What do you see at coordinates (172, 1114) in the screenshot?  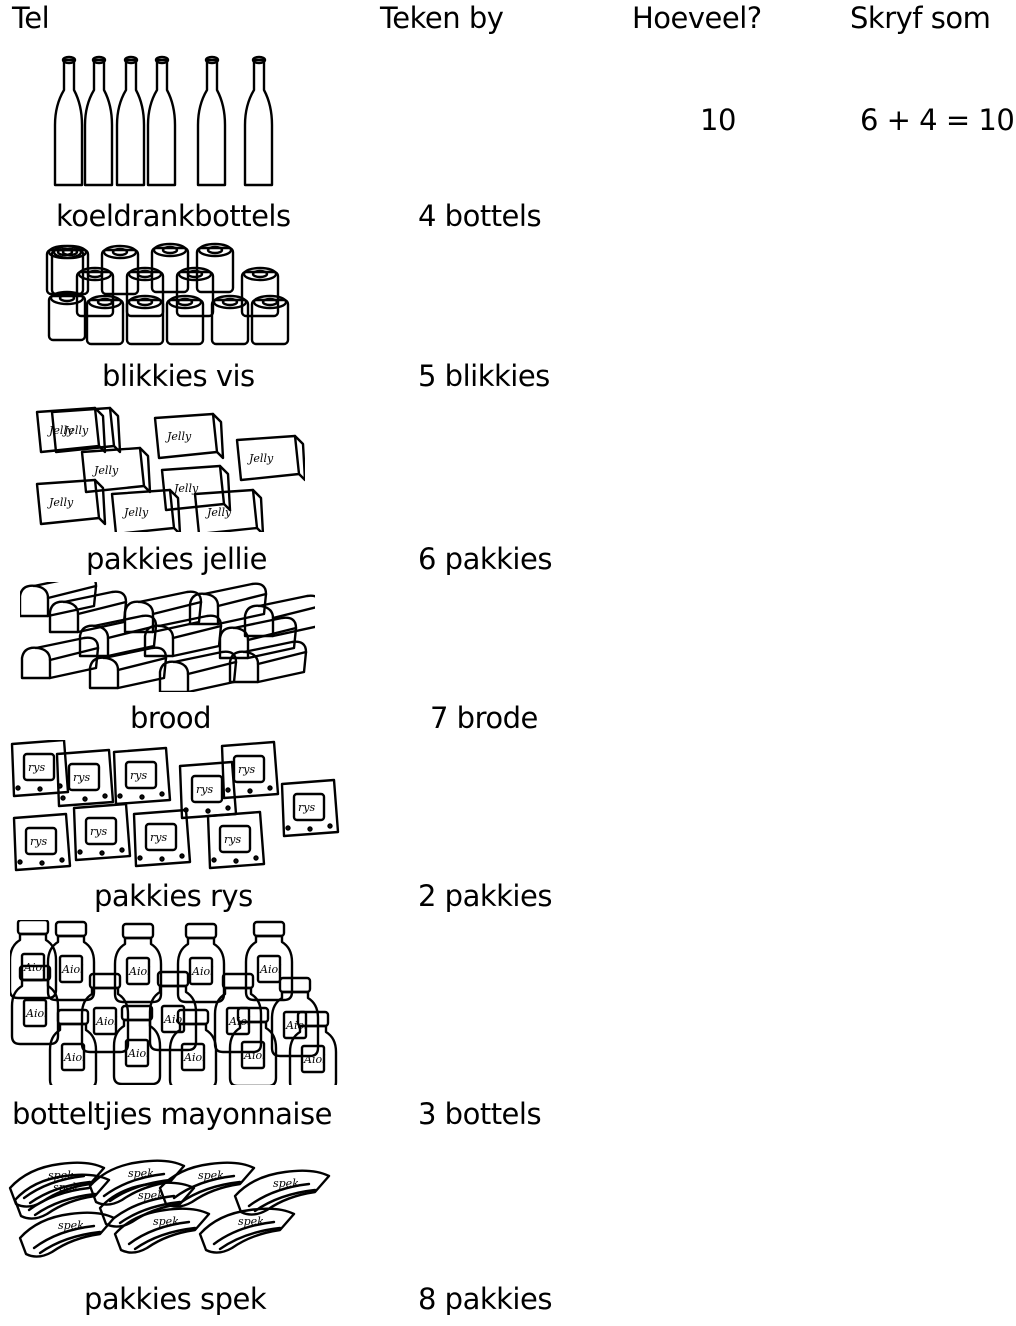 I see `row-6-item: botteltjies mayonnaise` at bounding box center [172, 1114].